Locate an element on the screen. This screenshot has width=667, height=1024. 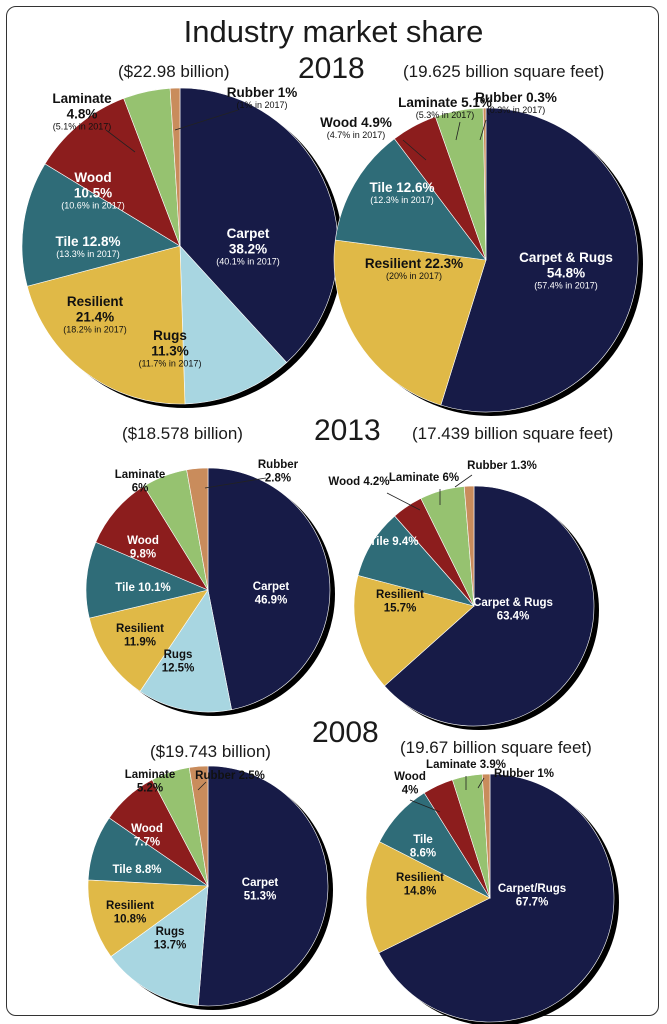
caption-2013-sqft: (17.439 billion square feet) is located at coordinates (513, 433).